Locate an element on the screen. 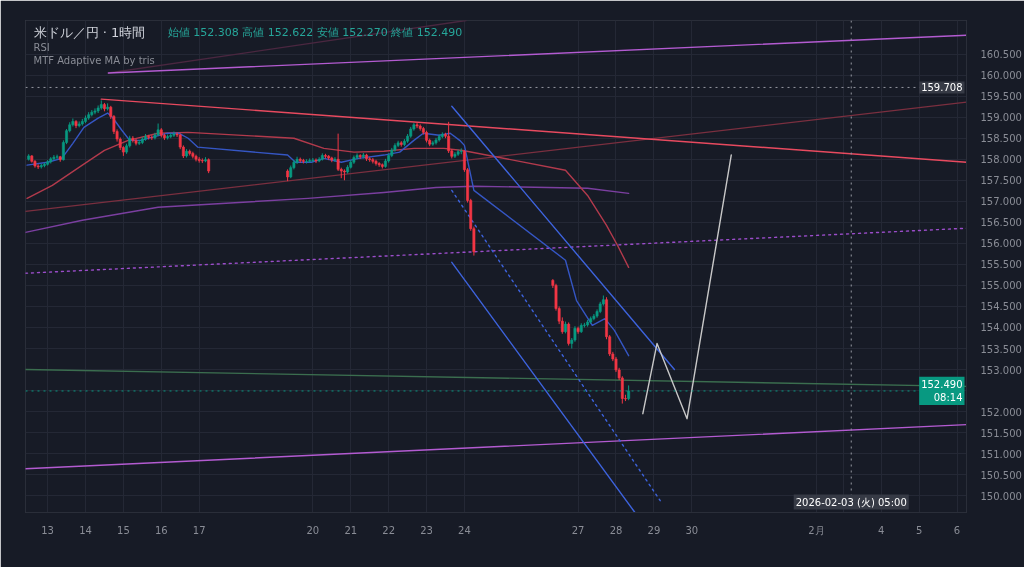 The image size is (1024, 567). annotation: RSI is located at coordinates (41, 47).